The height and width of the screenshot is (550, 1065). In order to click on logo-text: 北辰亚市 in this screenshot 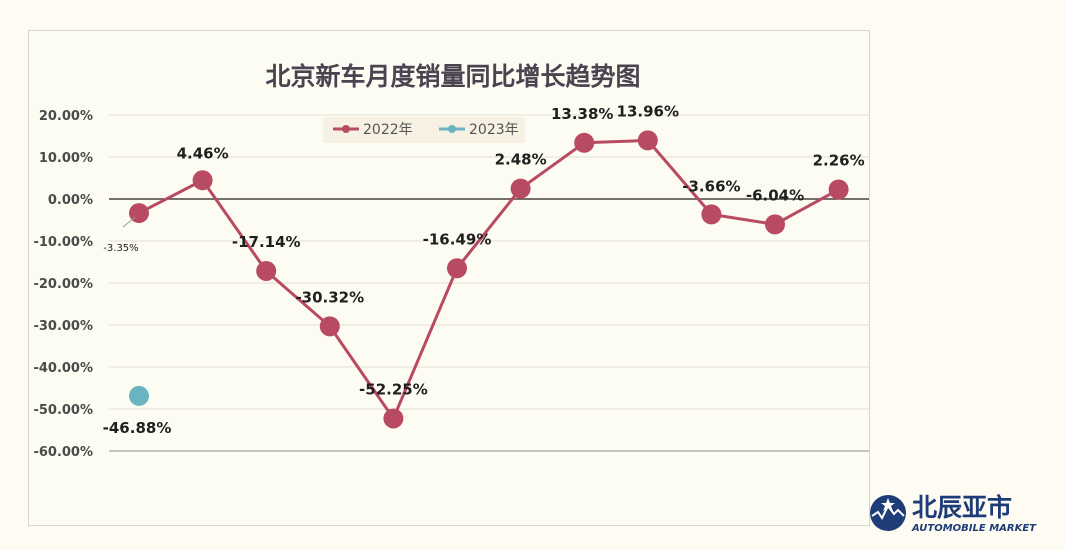, I will do `click(962, 507)`.